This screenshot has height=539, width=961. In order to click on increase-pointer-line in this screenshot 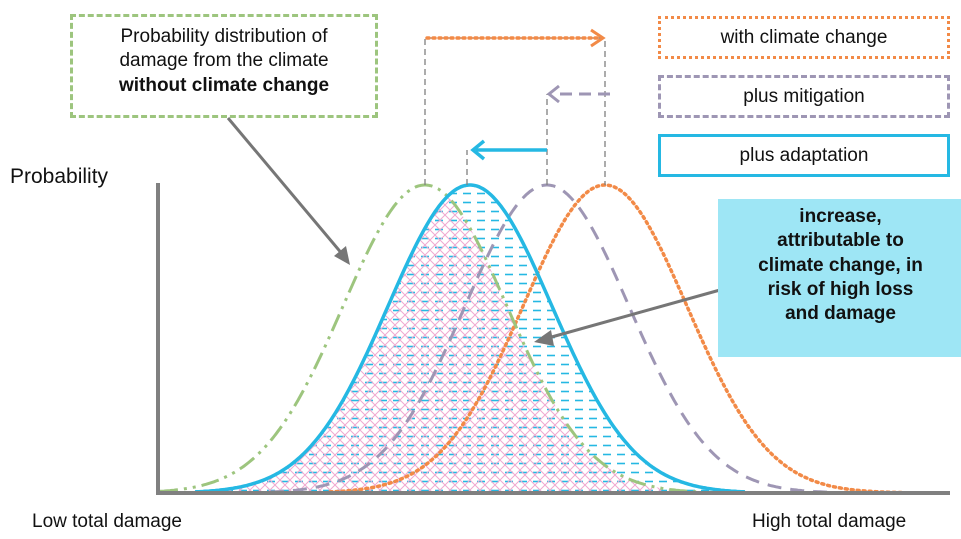, I will do `click(634, 314)`.